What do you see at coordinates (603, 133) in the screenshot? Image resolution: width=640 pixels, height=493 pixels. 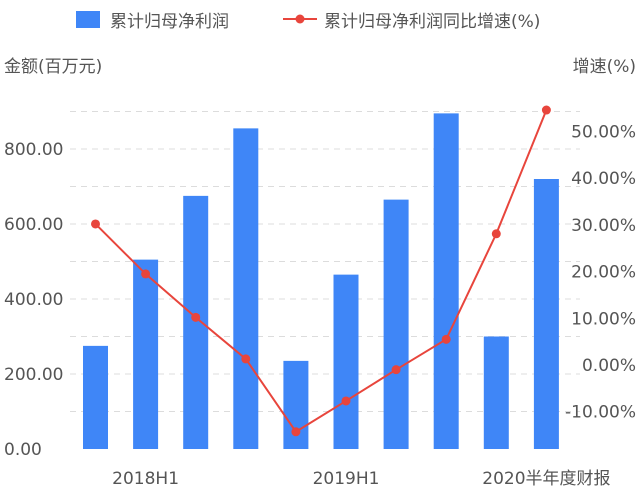 I see `y-right-tick-label: 50.00%` at bounding box center [603, 133].